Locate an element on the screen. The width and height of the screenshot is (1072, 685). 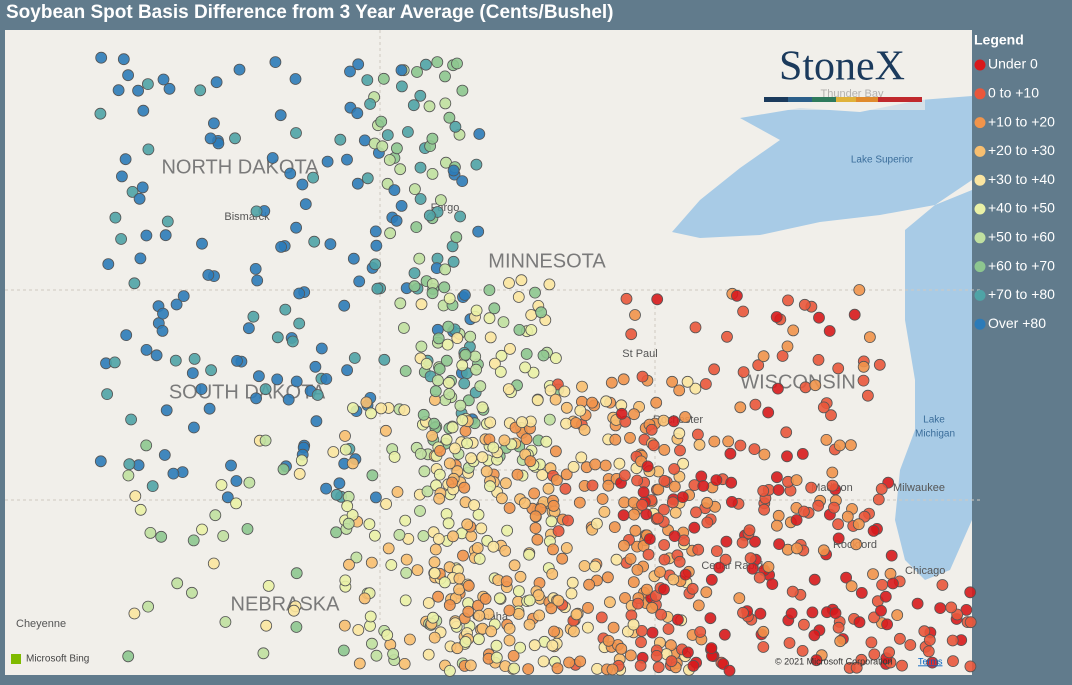
state-label: SOUTH DAKOTA is located at coordinates (247, 392).